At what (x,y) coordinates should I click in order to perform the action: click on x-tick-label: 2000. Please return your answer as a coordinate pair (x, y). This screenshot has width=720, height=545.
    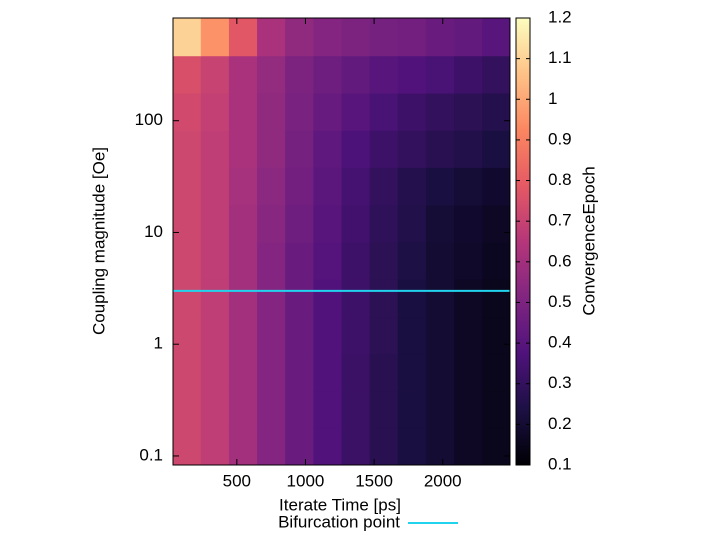
    Looking at the image, I should click on (443, 480).